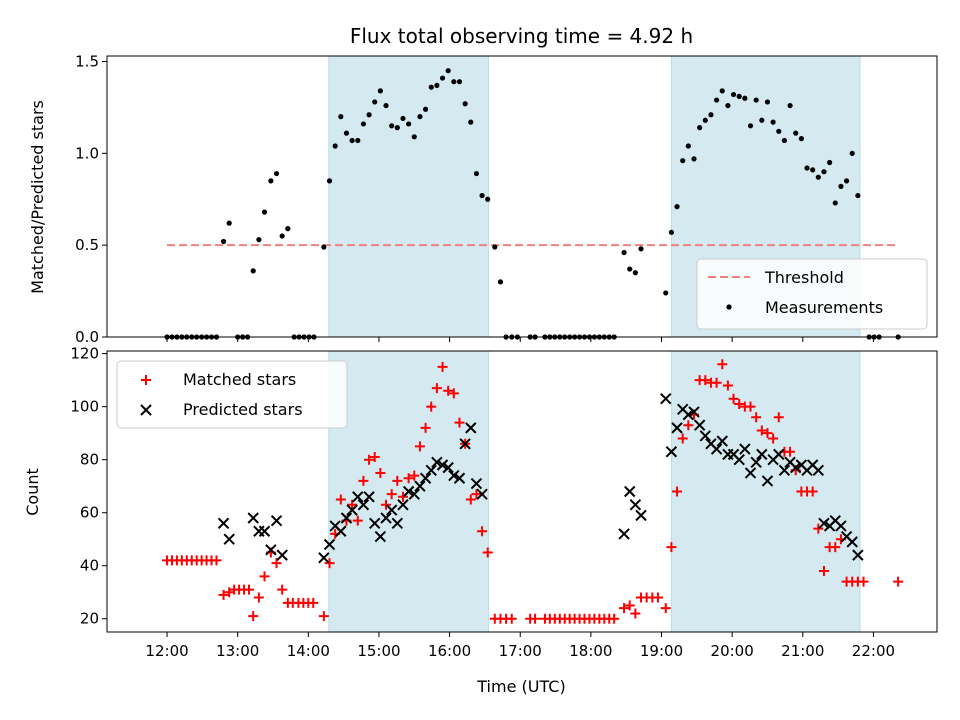  I want to click on bottom-y-tick-label: 60, so click(89, 513).